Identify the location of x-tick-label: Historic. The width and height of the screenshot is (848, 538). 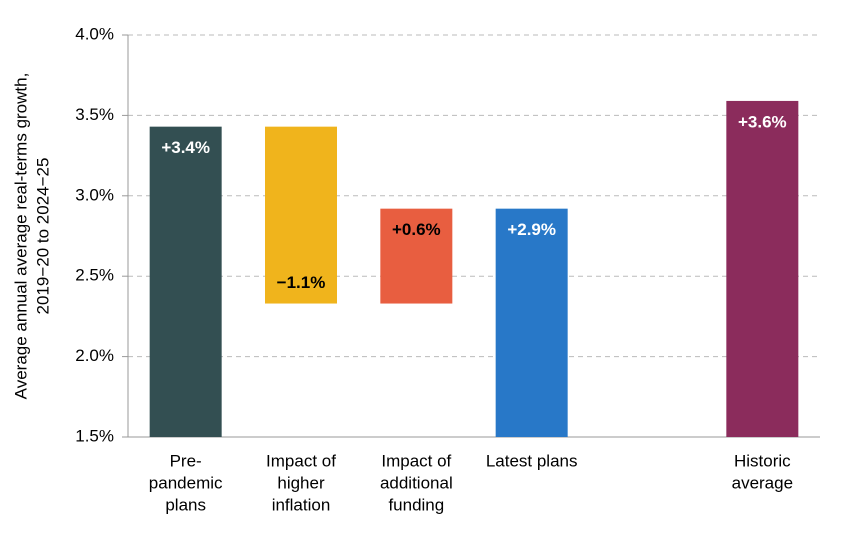
(762, 460).